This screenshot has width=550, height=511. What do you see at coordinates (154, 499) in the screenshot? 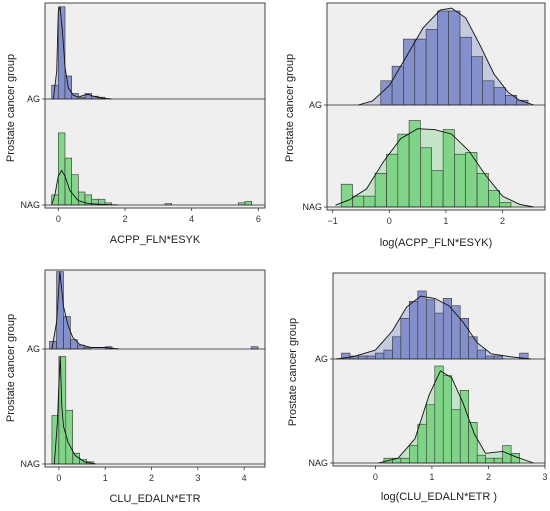
I see `x-axis-title: CLU_EDALN*ETR` at bounding box center [154, 499].